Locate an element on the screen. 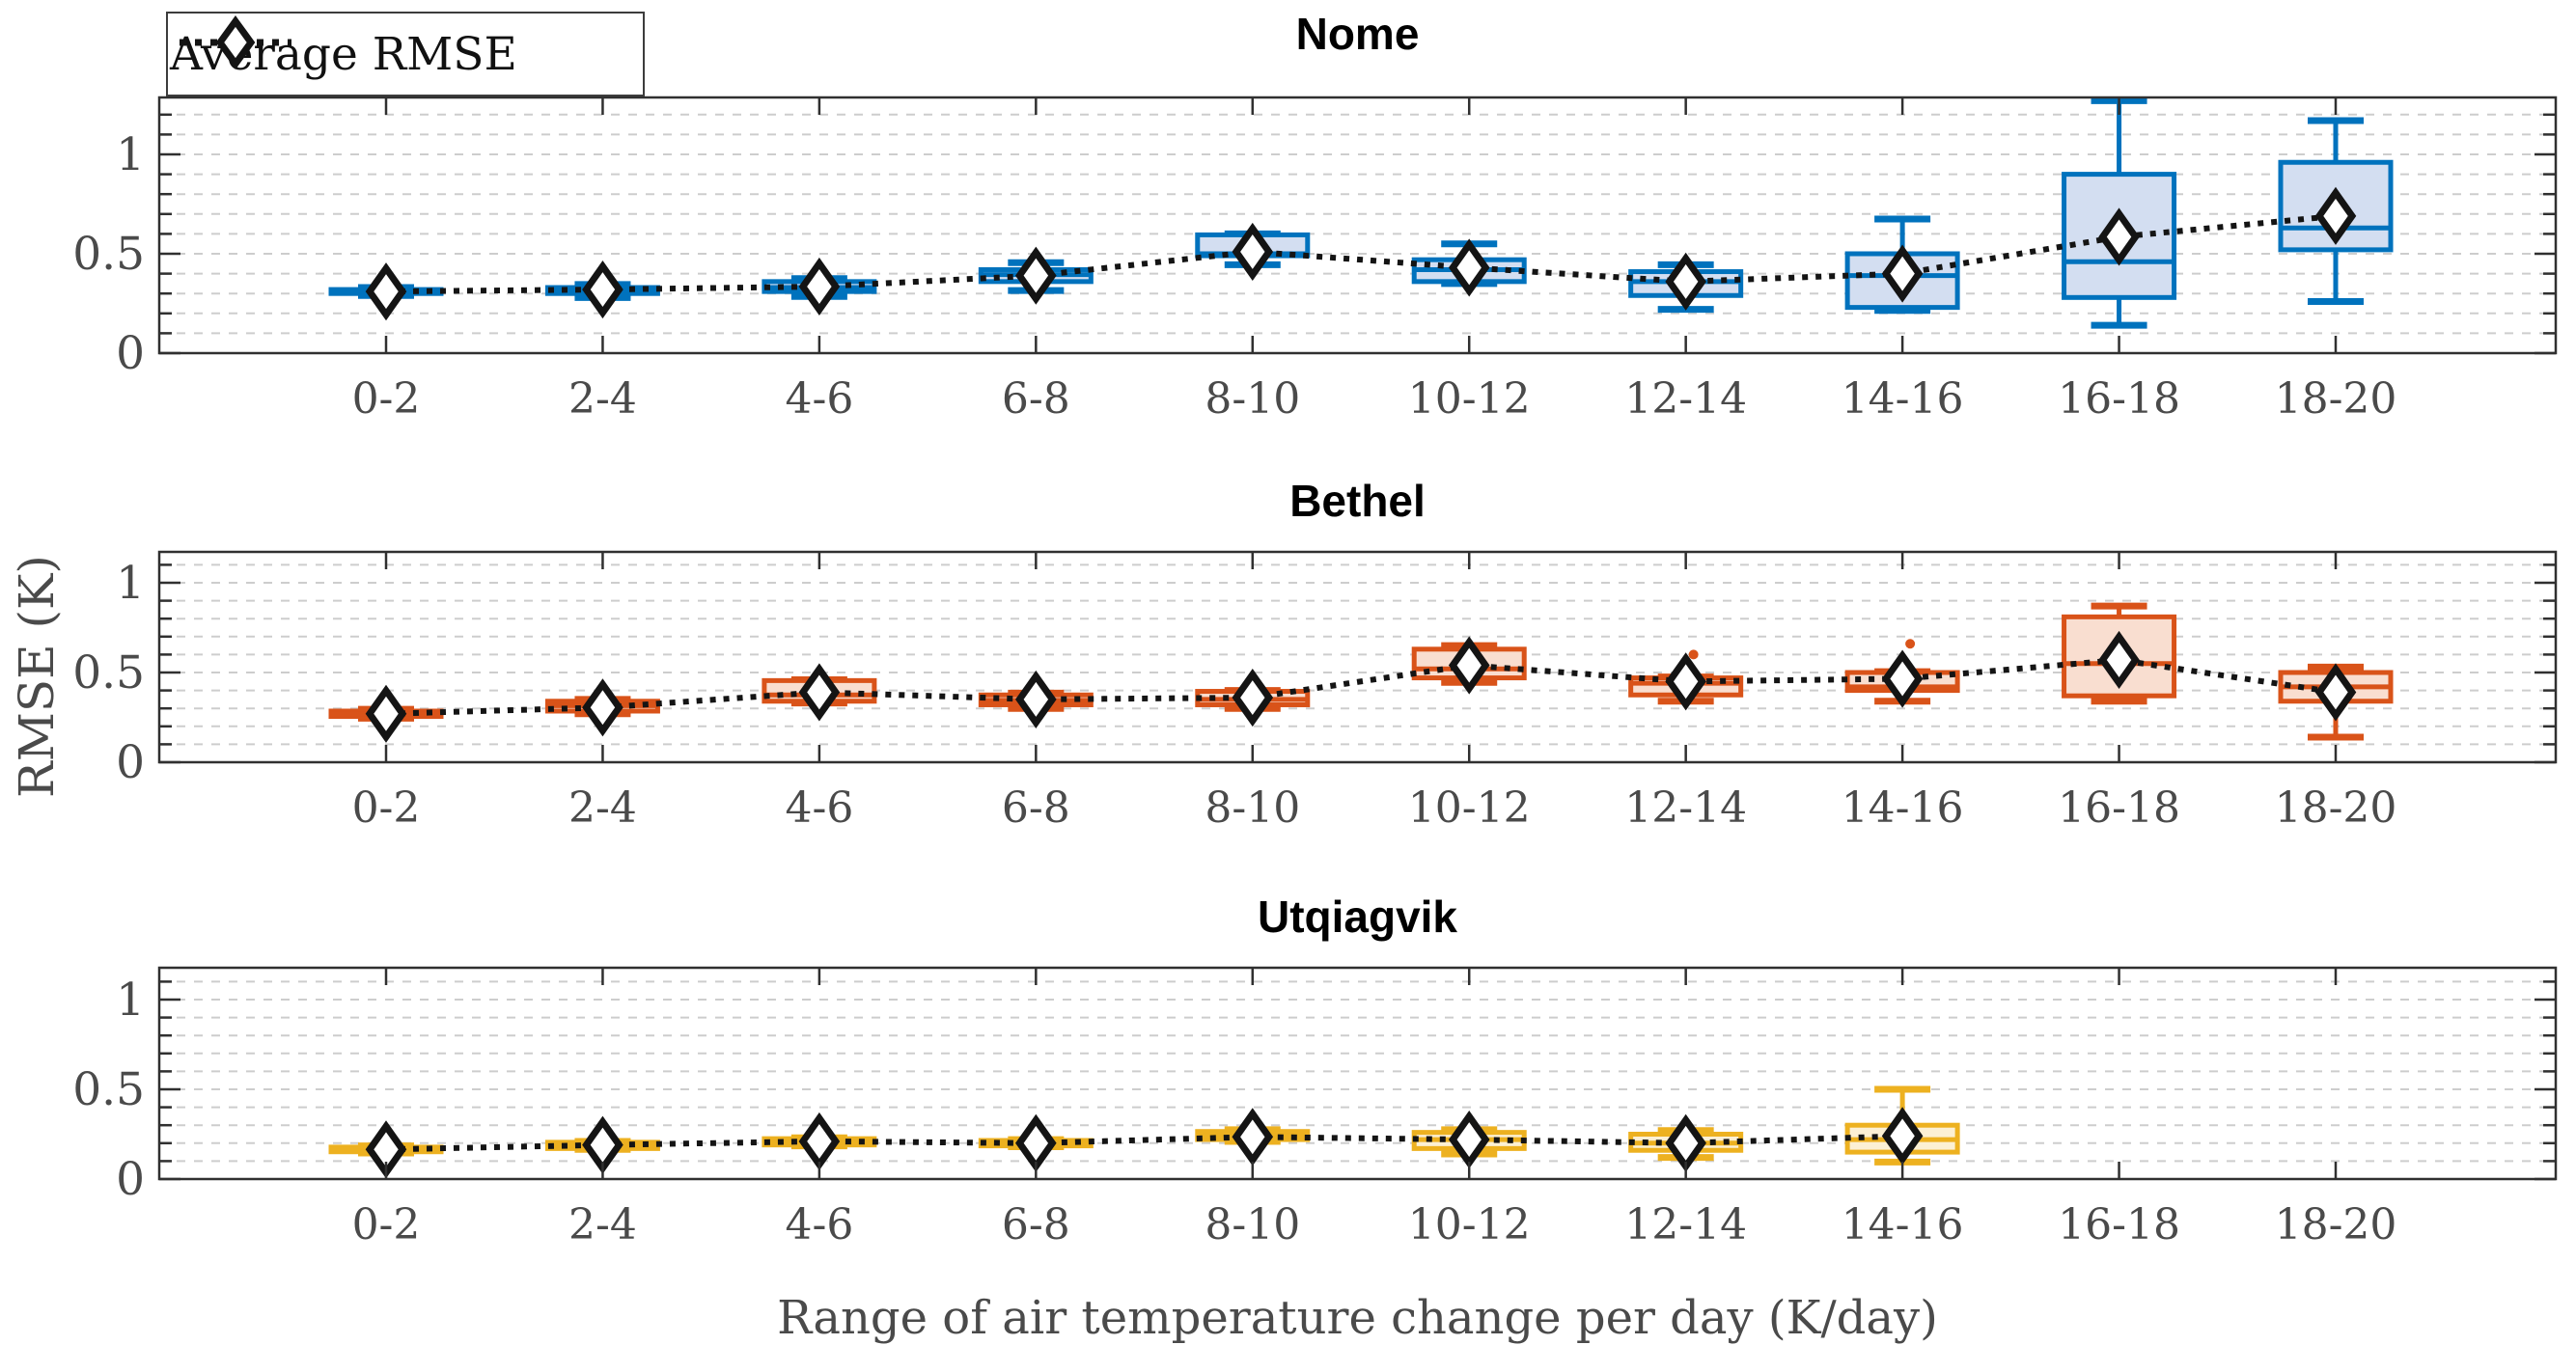  box is located at coordinates (2119, 657).